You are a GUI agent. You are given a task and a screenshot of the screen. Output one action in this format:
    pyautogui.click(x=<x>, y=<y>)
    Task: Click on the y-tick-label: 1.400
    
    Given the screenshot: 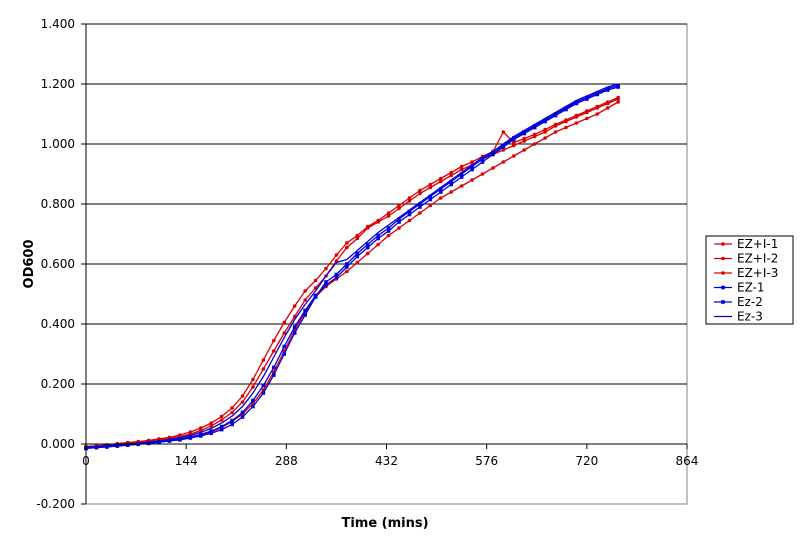 What is the action you would take?
    pyautogui.click(x=58, y=24)
    